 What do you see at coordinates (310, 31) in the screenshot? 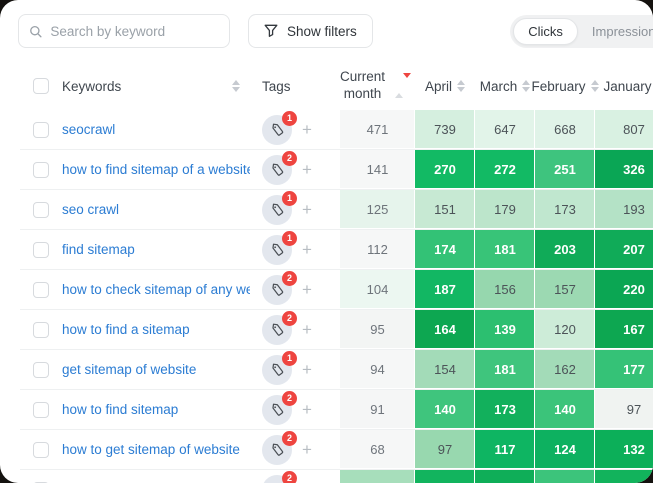
I see `show-filters-button: Show filters` at bounding box center [310, 31].